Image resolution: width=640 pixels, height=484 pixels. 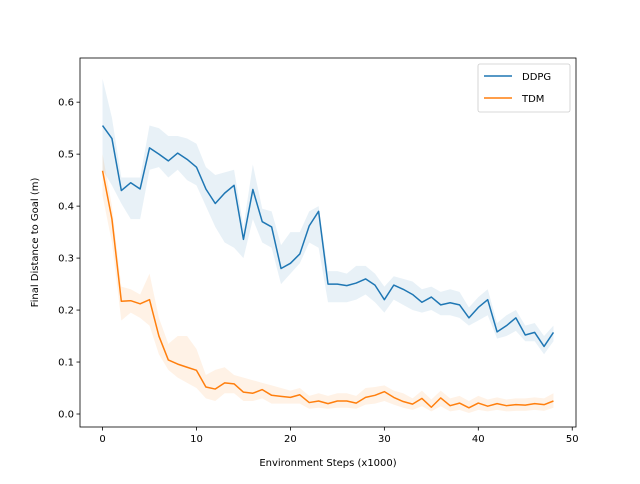 What do you see at coordinates (532, 99) in the screenshot?
I see `legend-label-tdm: TDM` at bounding box center [532, 99].